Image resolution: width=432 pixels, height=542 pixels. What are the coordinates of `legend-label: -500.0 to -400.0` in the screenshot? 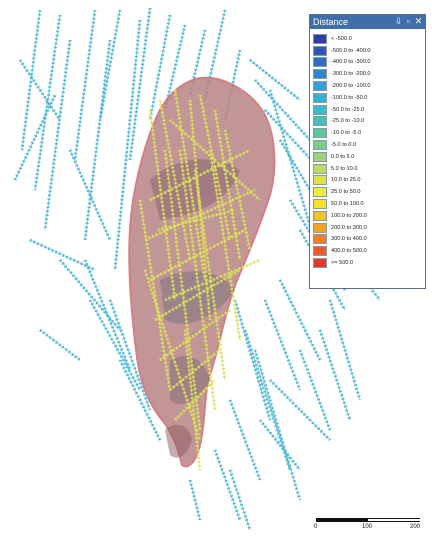 It's located at (351, 50).